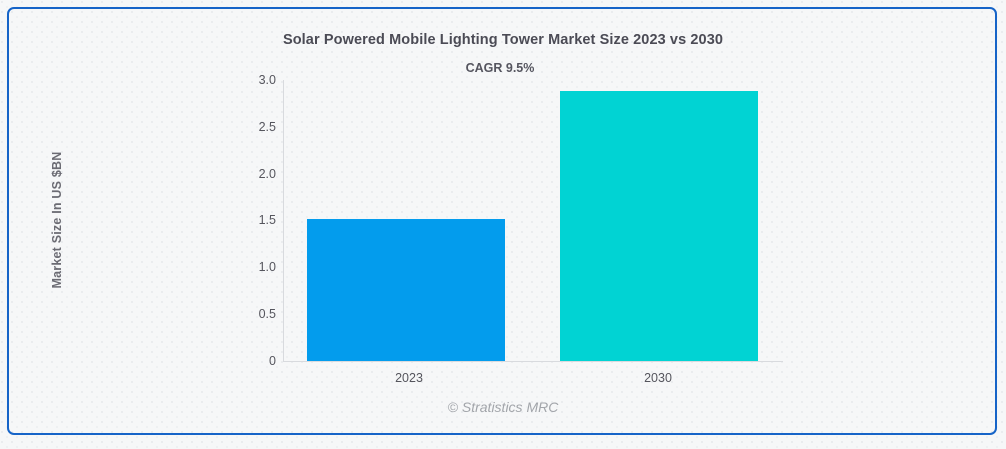  Describe the element at coordinates (267, 267) in the screenshot. I see `y-tick-label-1-0: 1.0` at that location.